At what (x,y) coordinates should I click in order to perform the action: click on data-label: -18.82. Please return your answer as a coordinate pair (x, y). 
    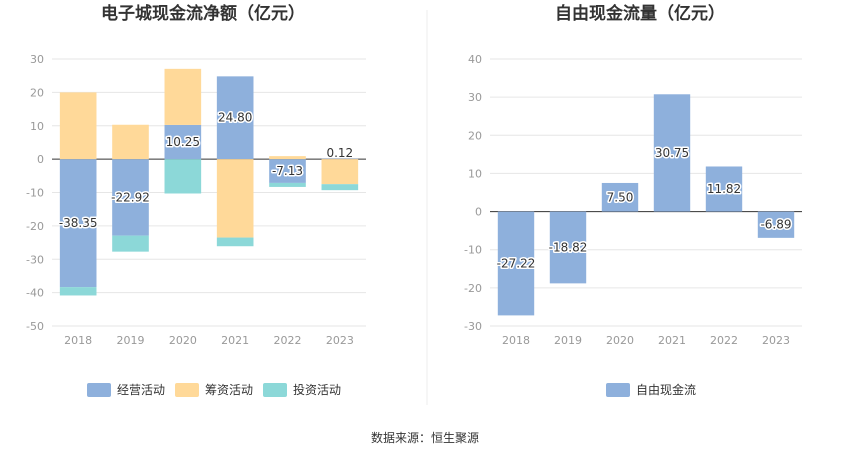
    Looking at the image, I should click on (568, 247).